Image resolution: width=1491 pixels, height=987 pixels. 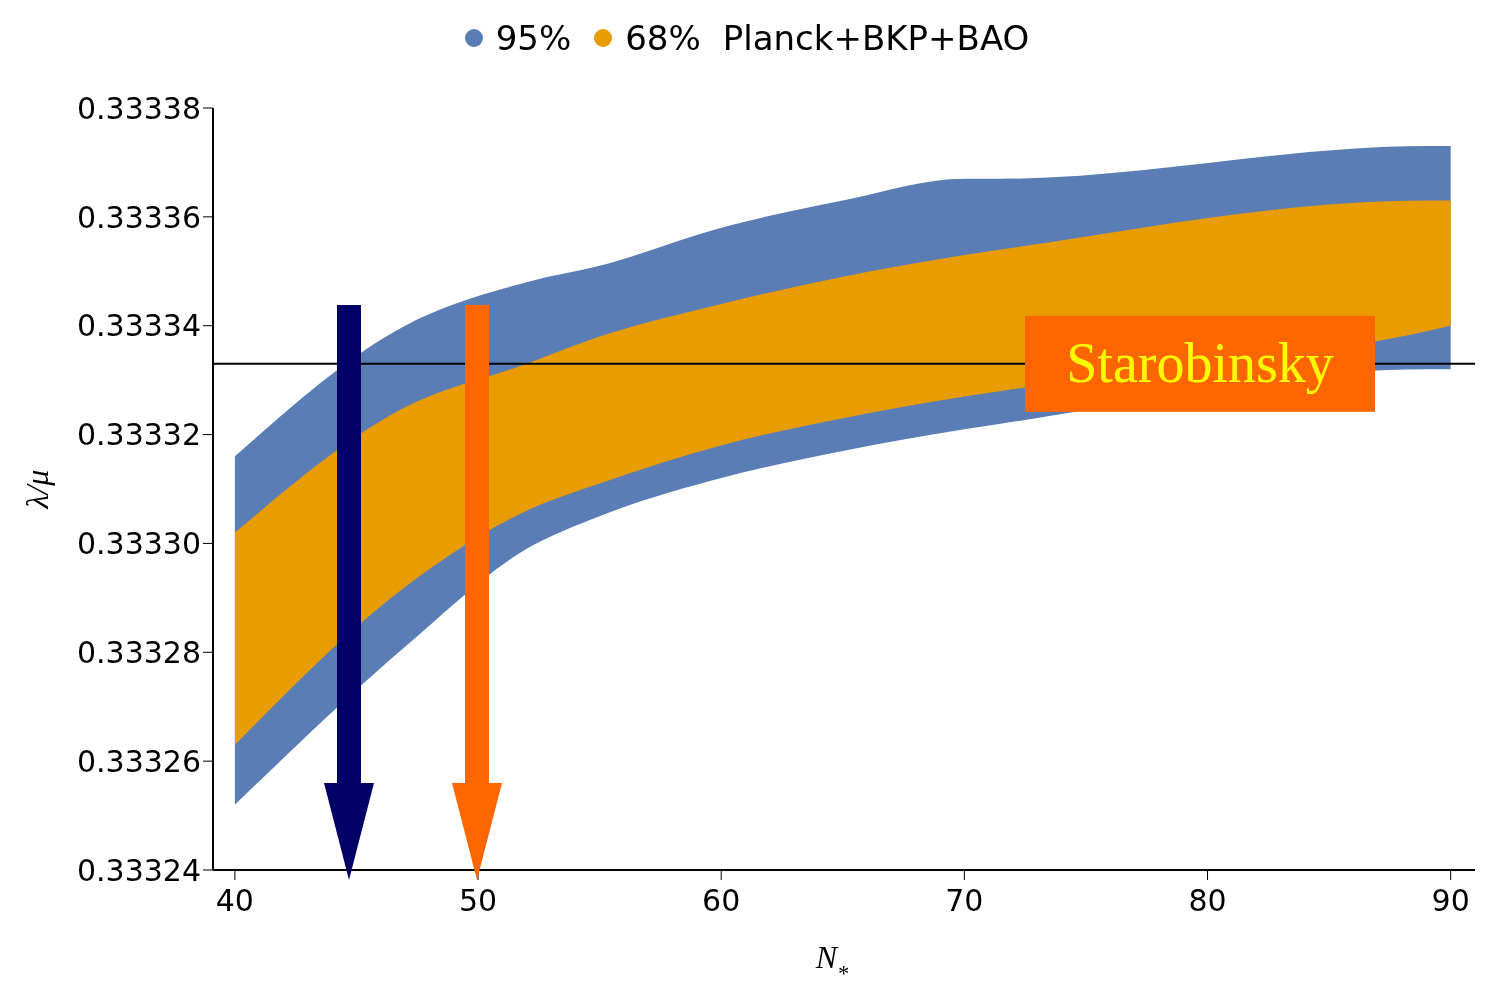 What do you see at coordinates (138, 761) in the screenshot?
I see `y-tick-label: 0.33326` at bounding box center [138, 761].